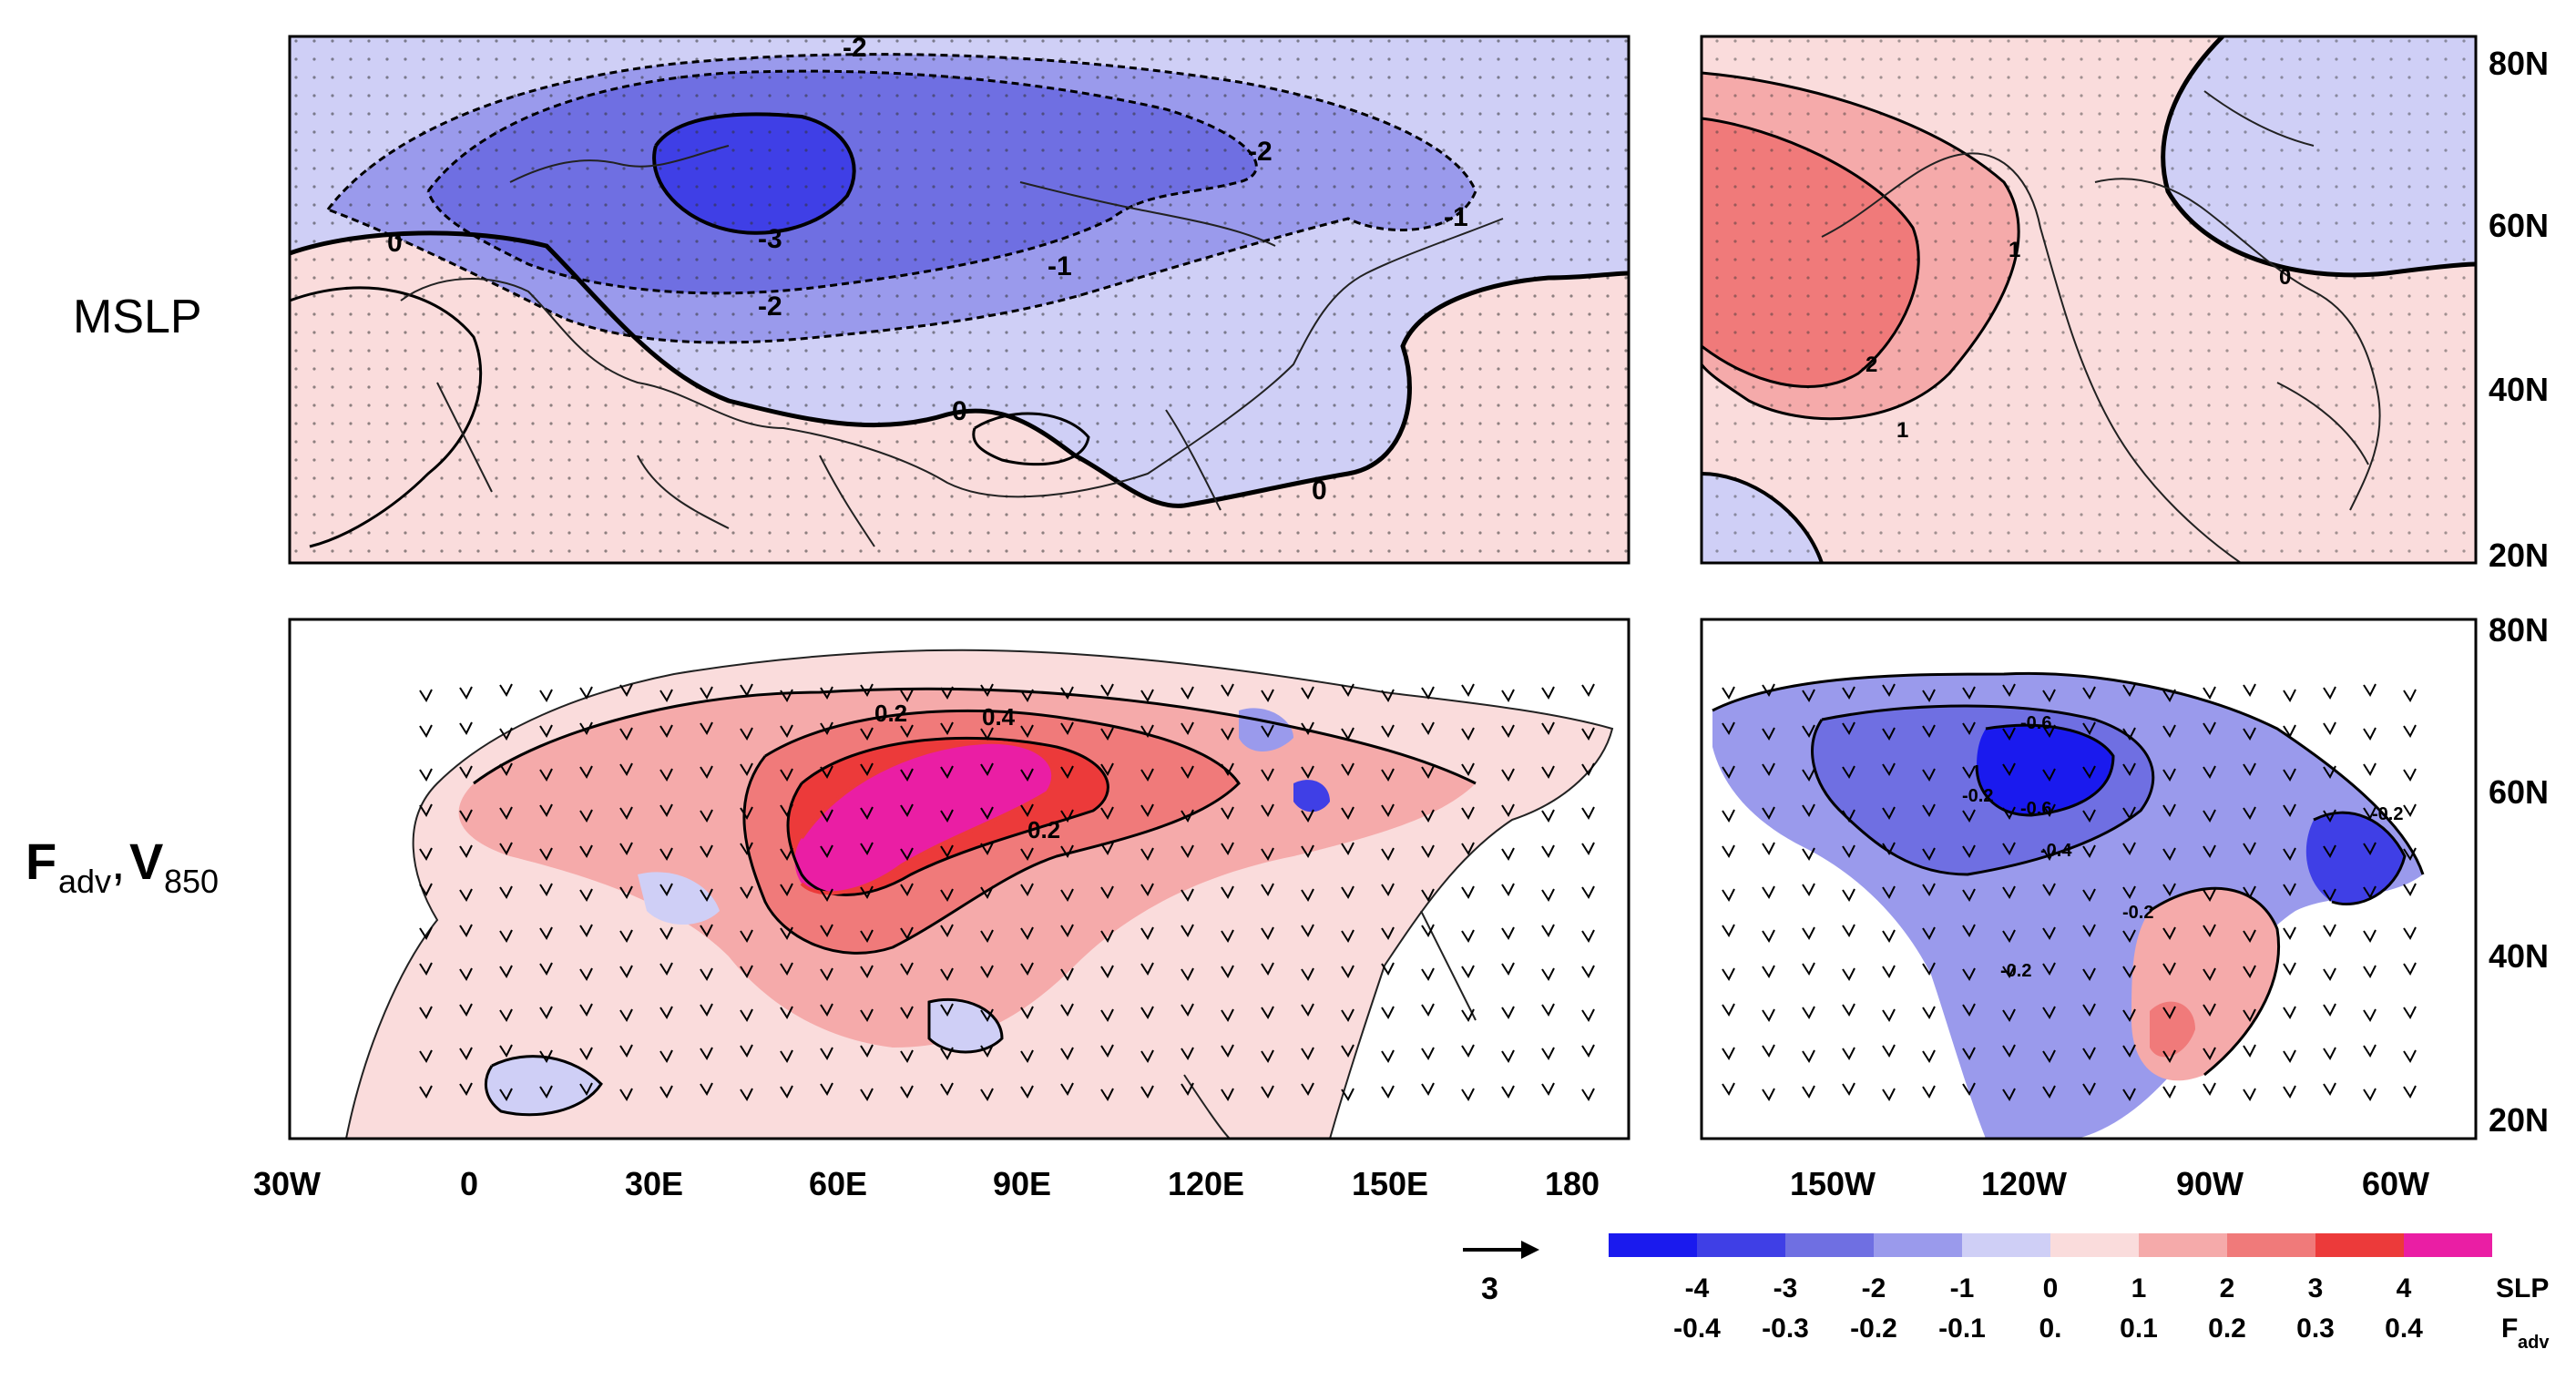 The image size is (2576, 1380). What do you see at coordinates (41, 861) in the screenshot?
I see `row-label-f: F` at bounding box center [41, 861].